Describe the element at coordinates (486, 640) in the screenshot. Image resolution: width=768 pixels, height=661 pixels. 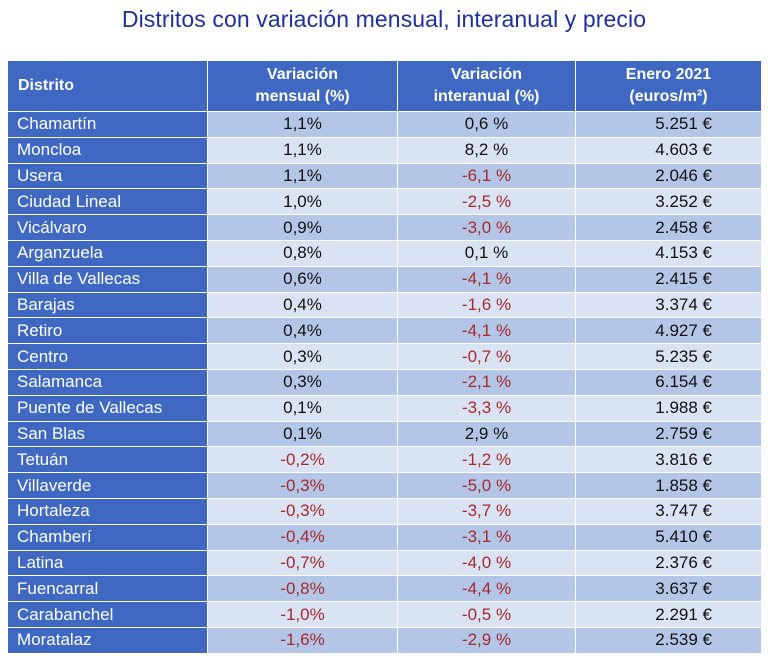
I see `cell-interanual: -2,9 %` at that location.